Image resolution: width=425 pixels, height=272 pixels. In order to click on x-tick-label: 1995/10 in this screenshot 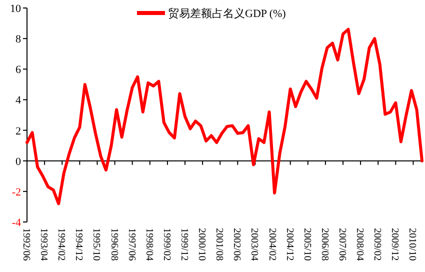, I will do `click(96, 244)`.